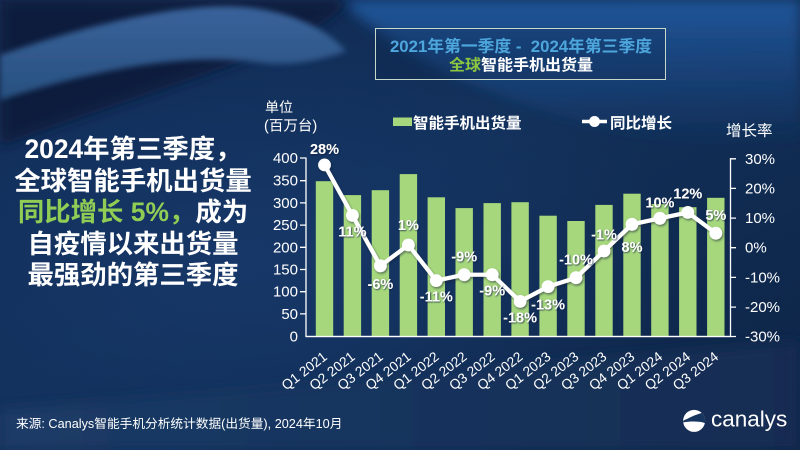 This screenshot has height=450, width=800. I want to click on svg-text: 智能手机出货量, so click(467, 124).